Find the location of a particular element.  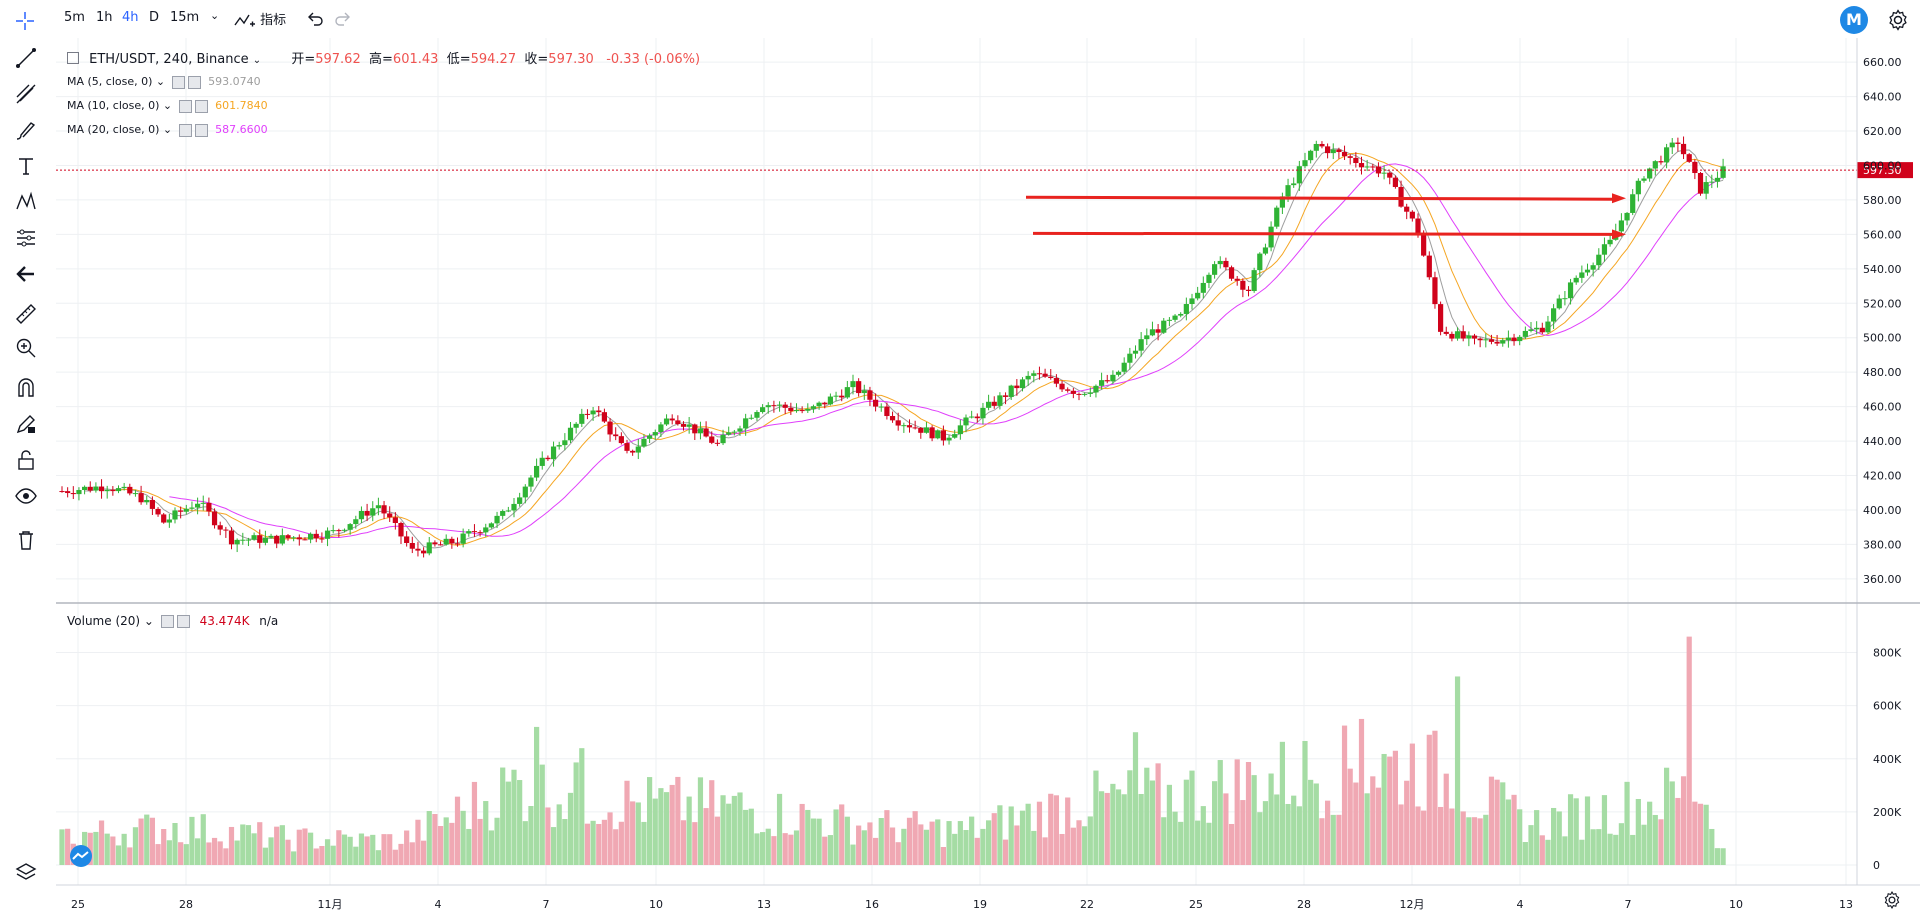

measure-tool is located at coordinates (26, 314).